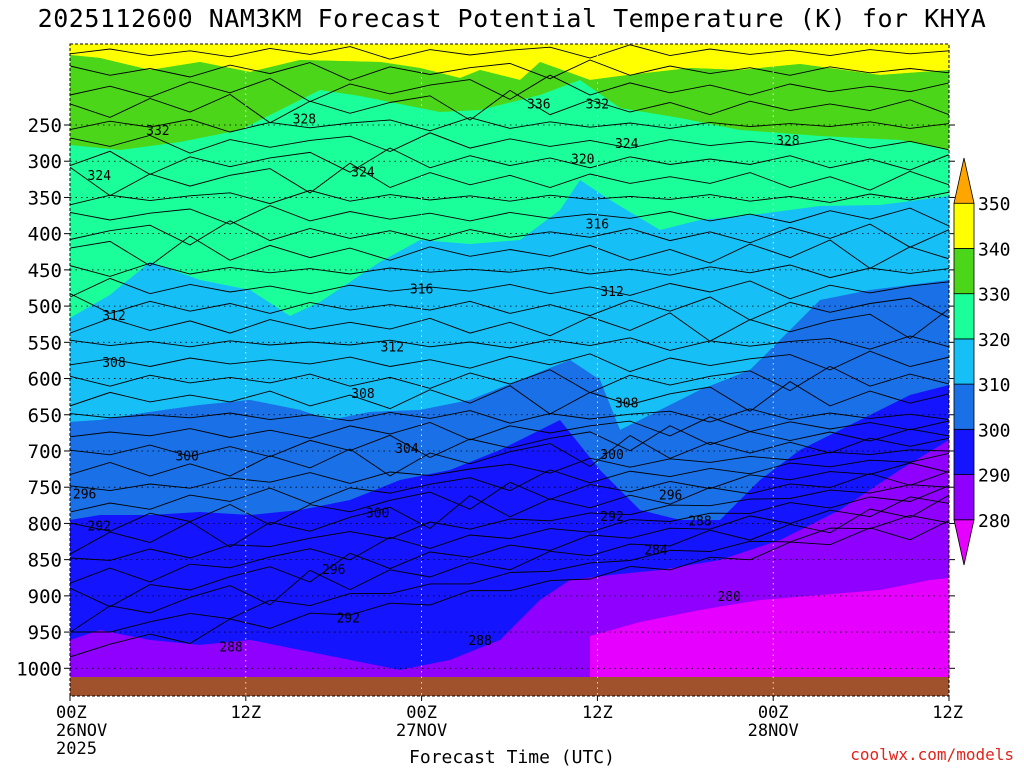  Describe the element at coordinates (45, 416) in the screenshot. I see `y-tick-label-650: 650` at that location.